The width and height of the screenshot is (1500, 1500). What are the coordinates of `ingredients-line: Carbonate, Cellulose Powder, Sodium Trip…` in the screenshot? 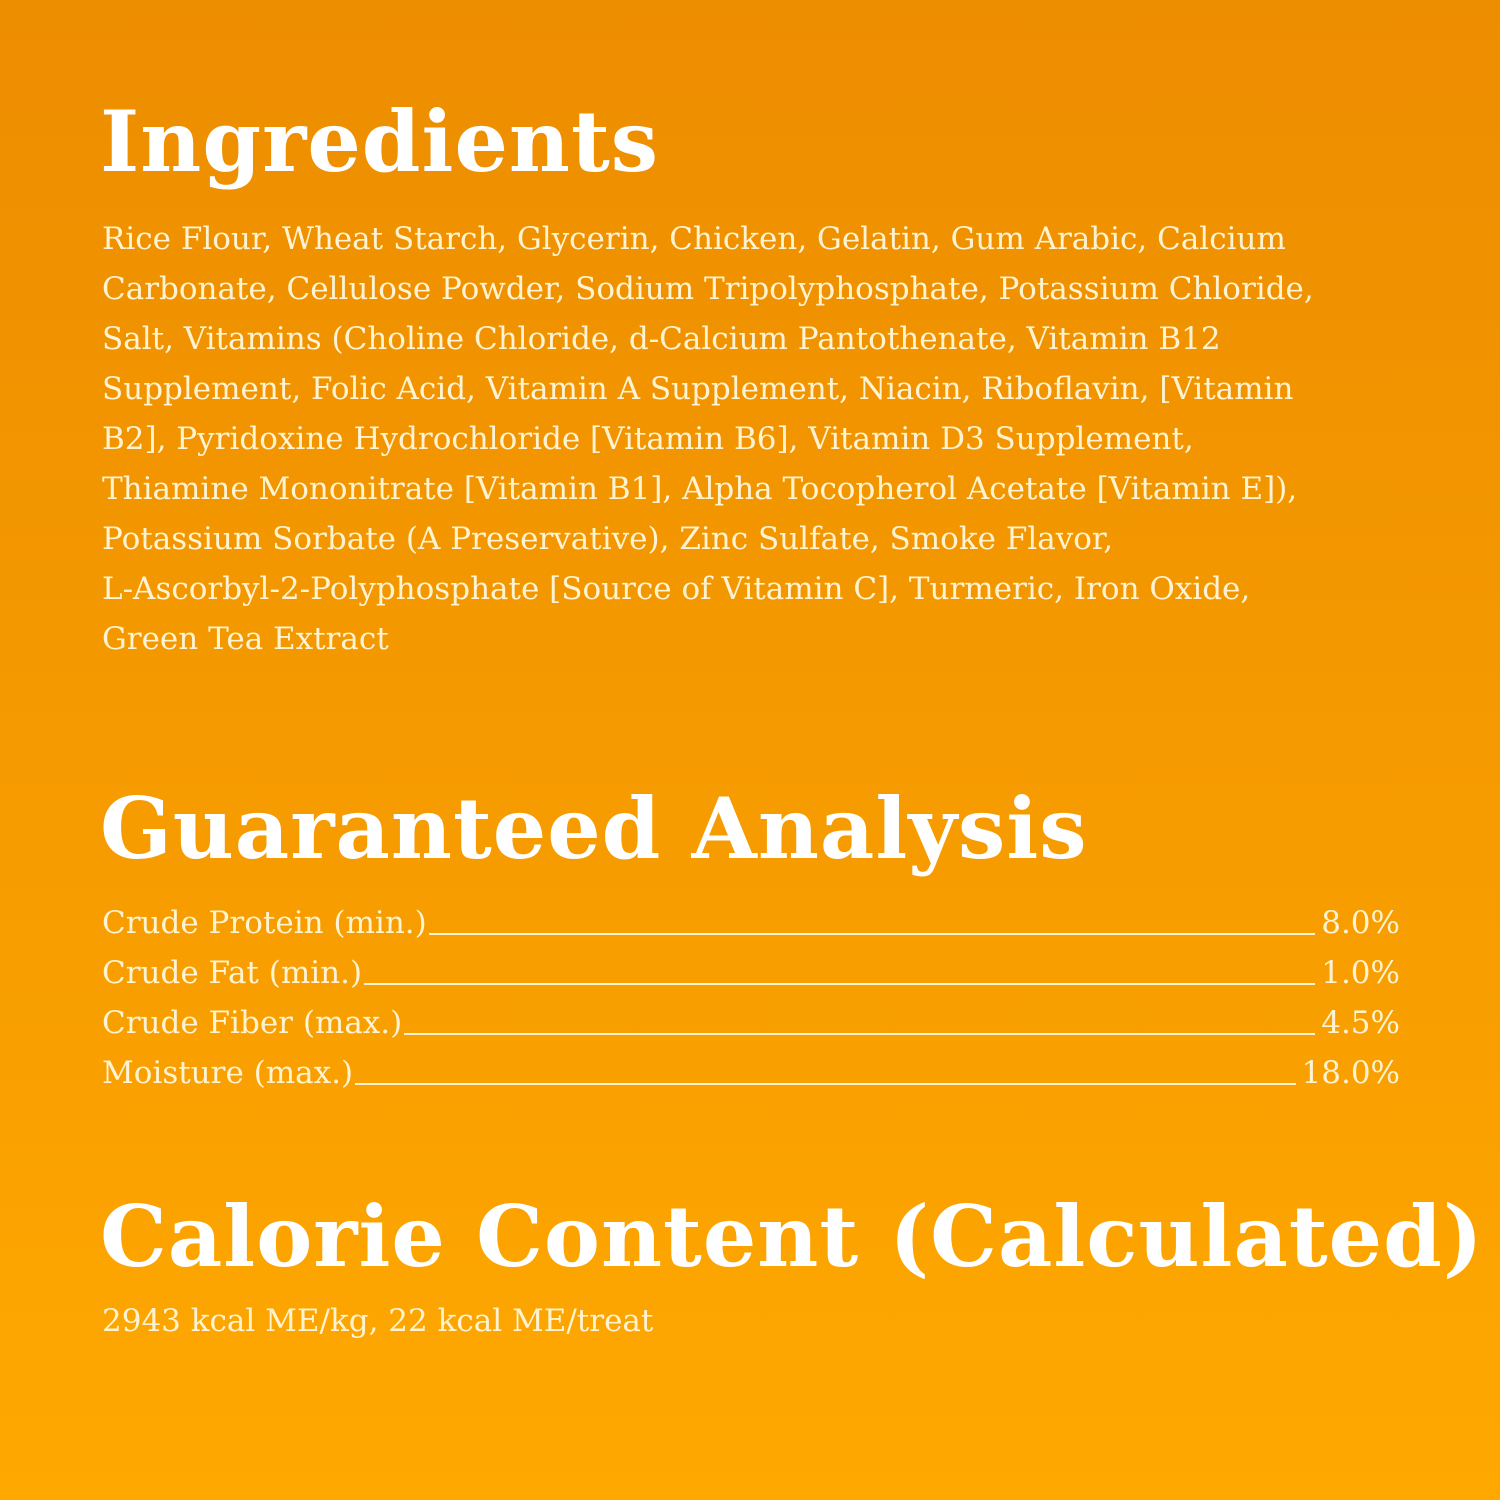 It's located at (708, 289).